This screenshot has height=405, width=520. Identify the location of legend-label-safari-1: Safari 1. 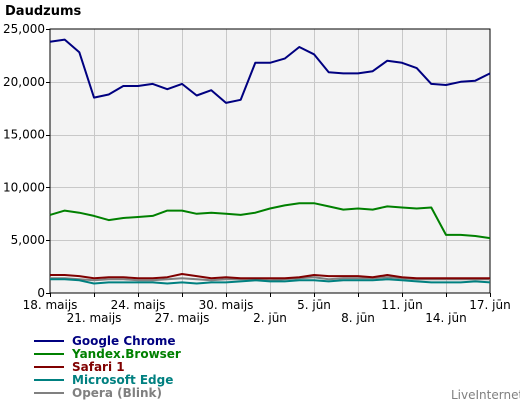
(98, 367).